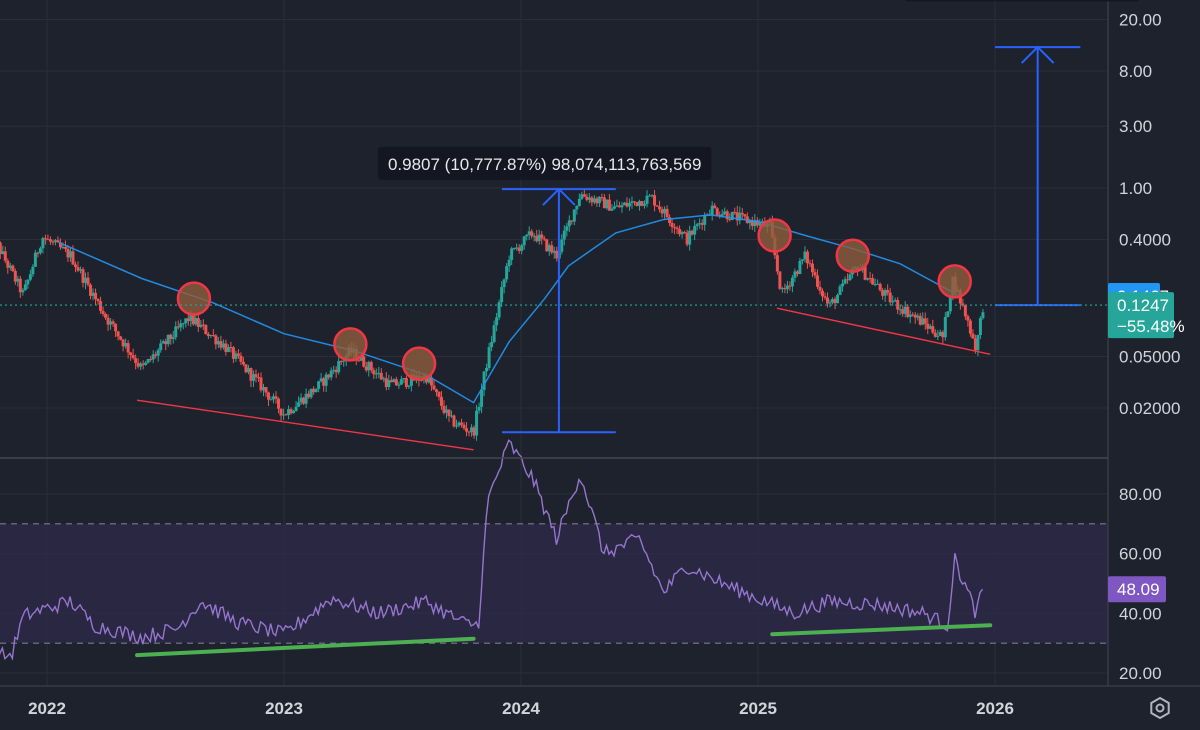  What do you see at coordinates (1149, 356) in the screenshot?
I see `price-tick-label-5: 0.05000` at bounding box center [1149, 356].